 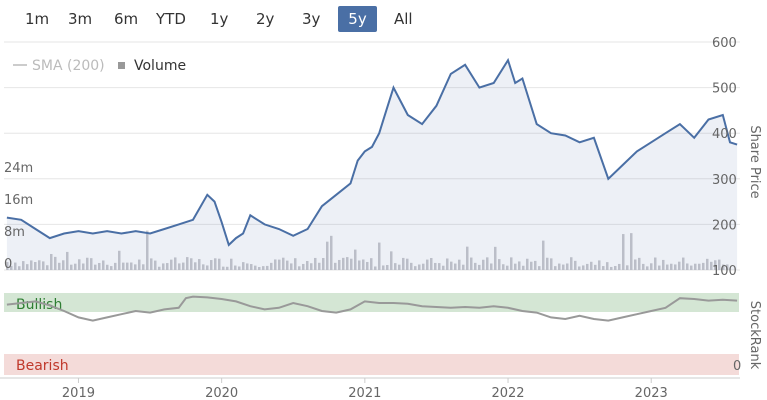 What do you see at coordinates (121, 65) in the screenshot?
I see `volume-legend-swatch` at bounding box center [121, 65].